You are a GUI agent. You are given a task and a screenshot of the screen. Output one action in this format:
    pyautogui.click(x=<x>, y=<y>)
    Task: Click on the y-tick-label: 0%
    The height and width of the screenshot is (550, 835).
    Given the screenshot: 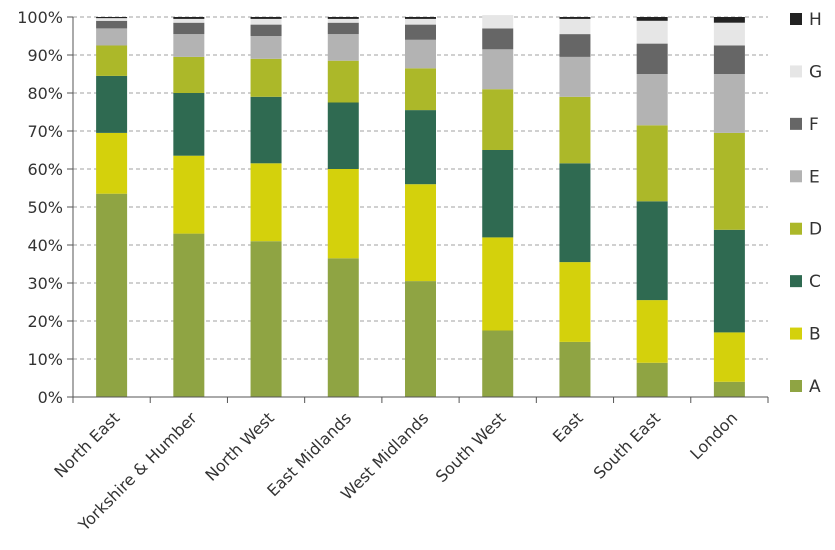 What is the action you would take?
    pyautogui.click(x=50, y=397)
    